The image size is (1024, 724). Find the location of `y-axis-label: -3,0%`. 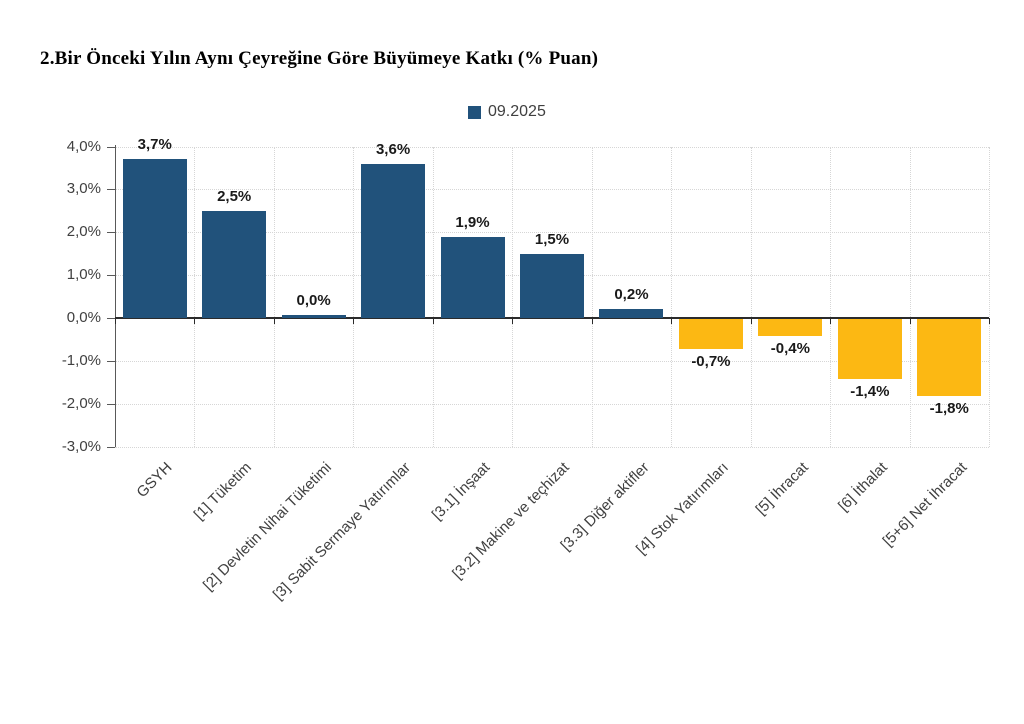

y-axis-label: -3,0% is located at coordinates (81, 446).